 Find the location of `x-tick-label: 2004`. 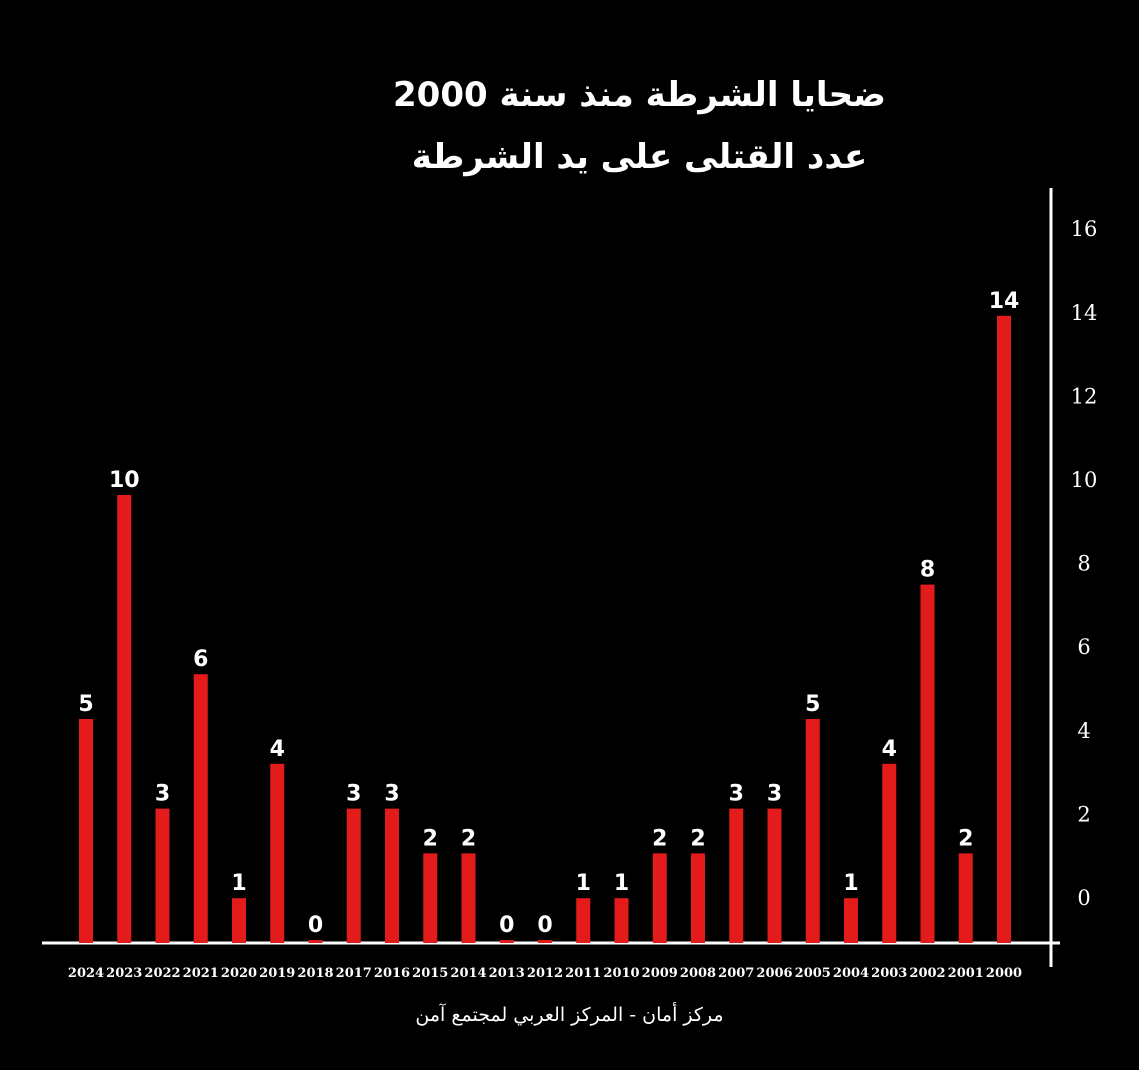

x-tick-label: 2004 is located at coordinates (851, 973).